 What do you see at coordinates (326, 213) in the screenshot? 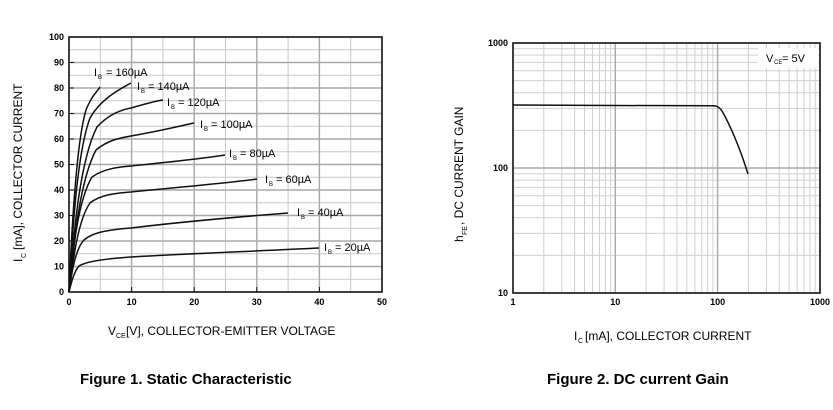
I see `svg-text: = 40µA` at bounding box center [326, 213].